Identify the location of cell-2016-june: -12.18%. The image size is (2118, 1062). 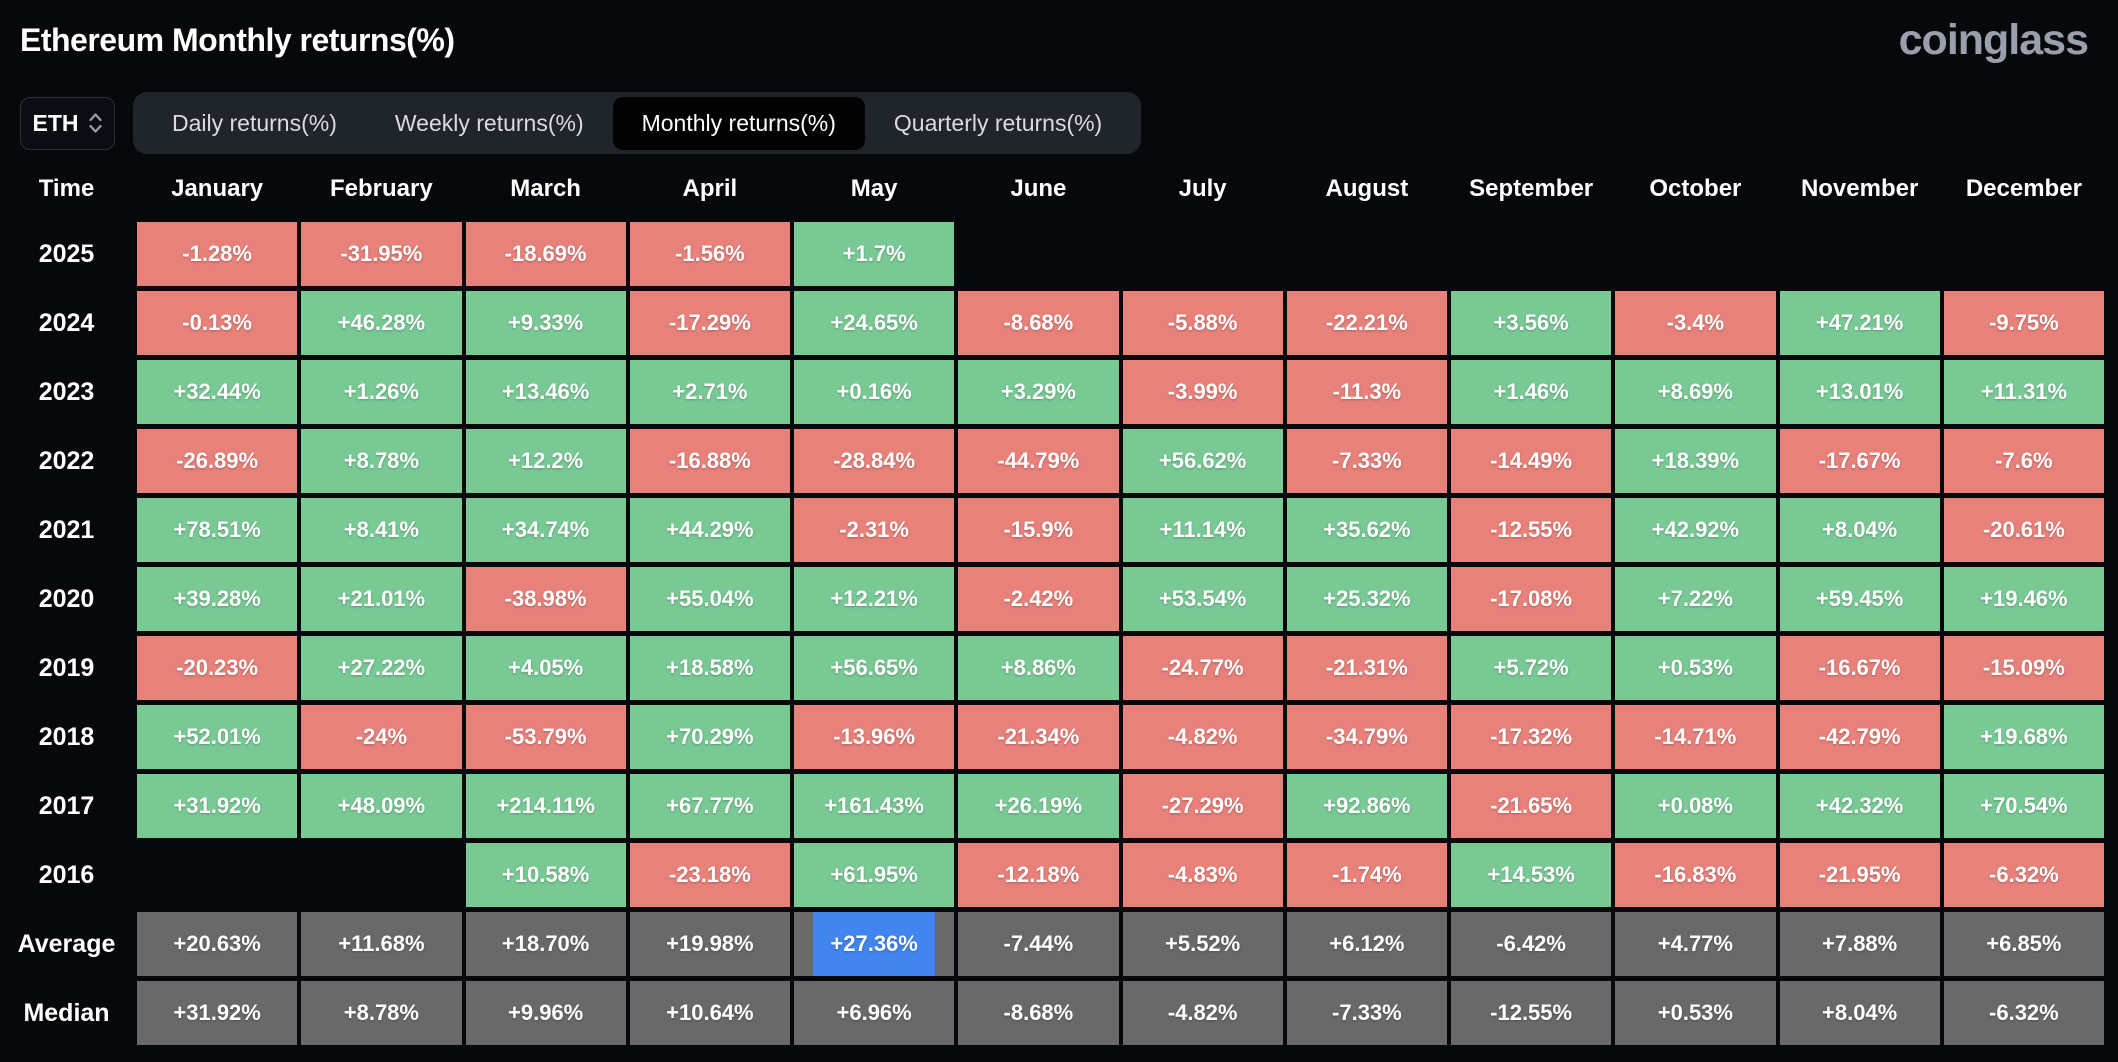
(1038, 875).